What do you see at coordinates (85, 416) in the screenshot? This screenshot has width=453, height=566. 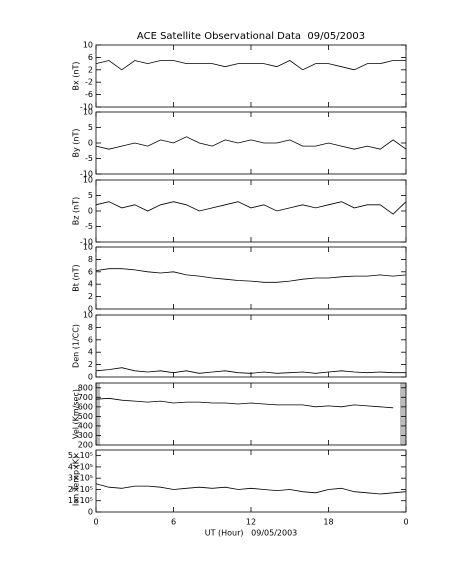 I see `y-tick-label: 500` at bounding box center [85, 416].